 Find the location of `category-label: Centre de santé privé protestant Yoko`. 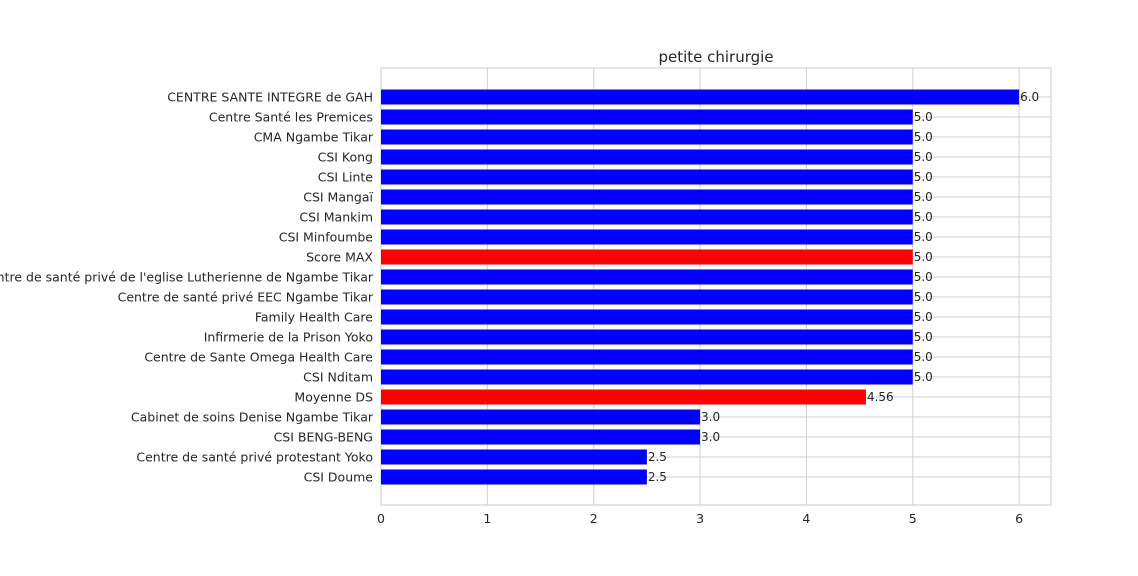

category-label: Centre de santé privé protestant Yoko is located at coordinates (254, 457).